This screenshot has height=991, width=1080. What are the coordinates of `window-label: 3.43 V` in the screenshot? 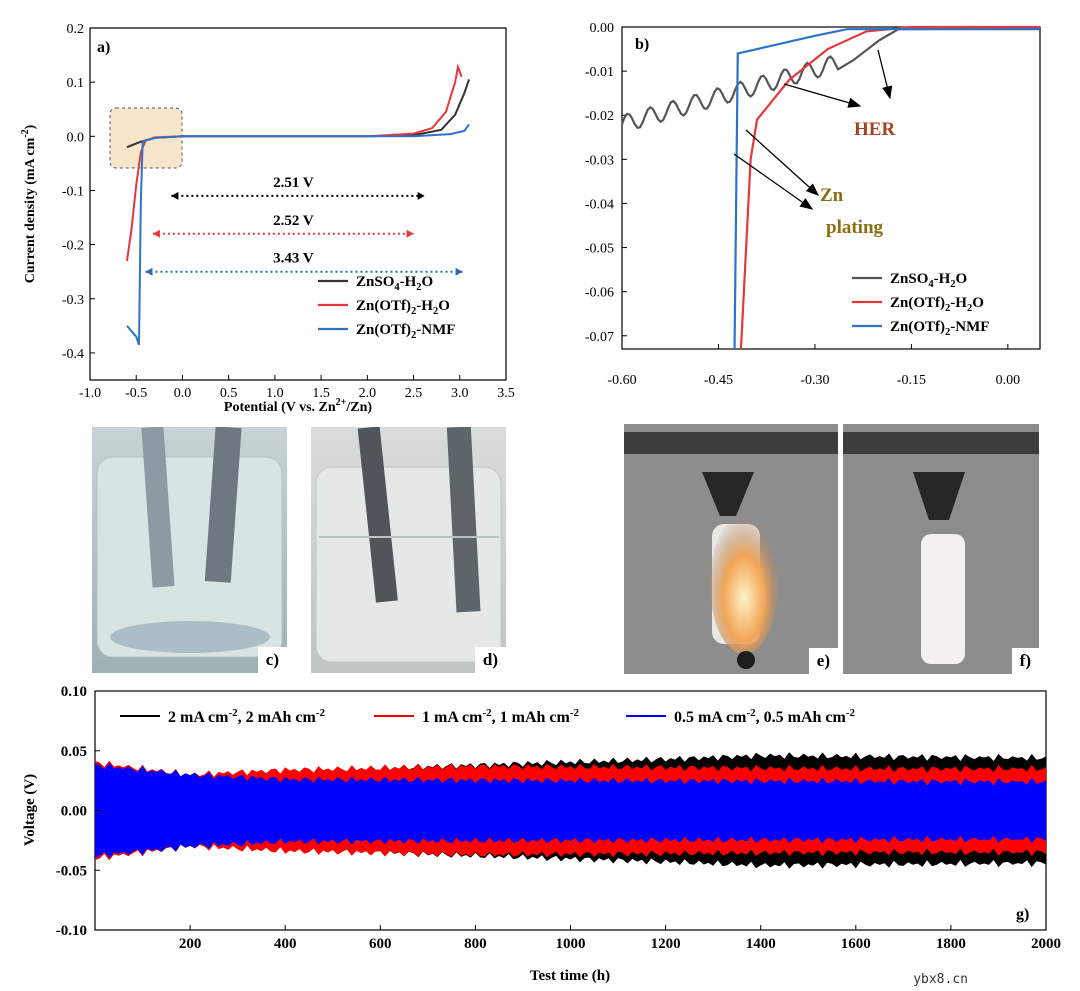 It's located at (293, 259).